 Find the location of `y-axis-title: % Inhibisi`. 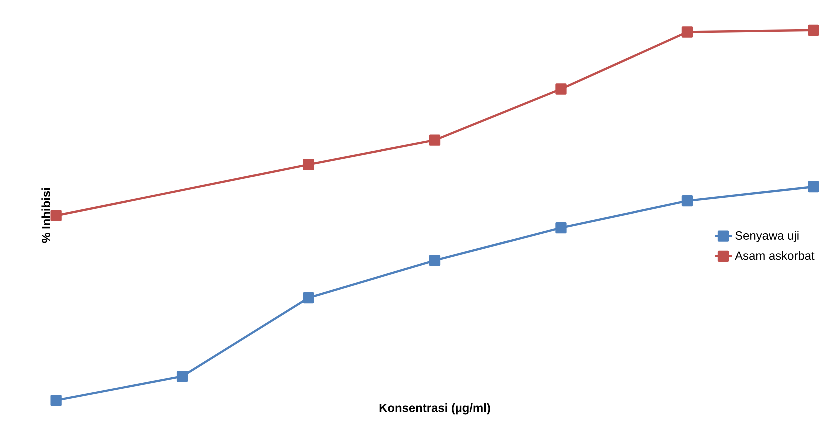

y-axis-title: % Inhibisi is located at coordinates (46, 216).